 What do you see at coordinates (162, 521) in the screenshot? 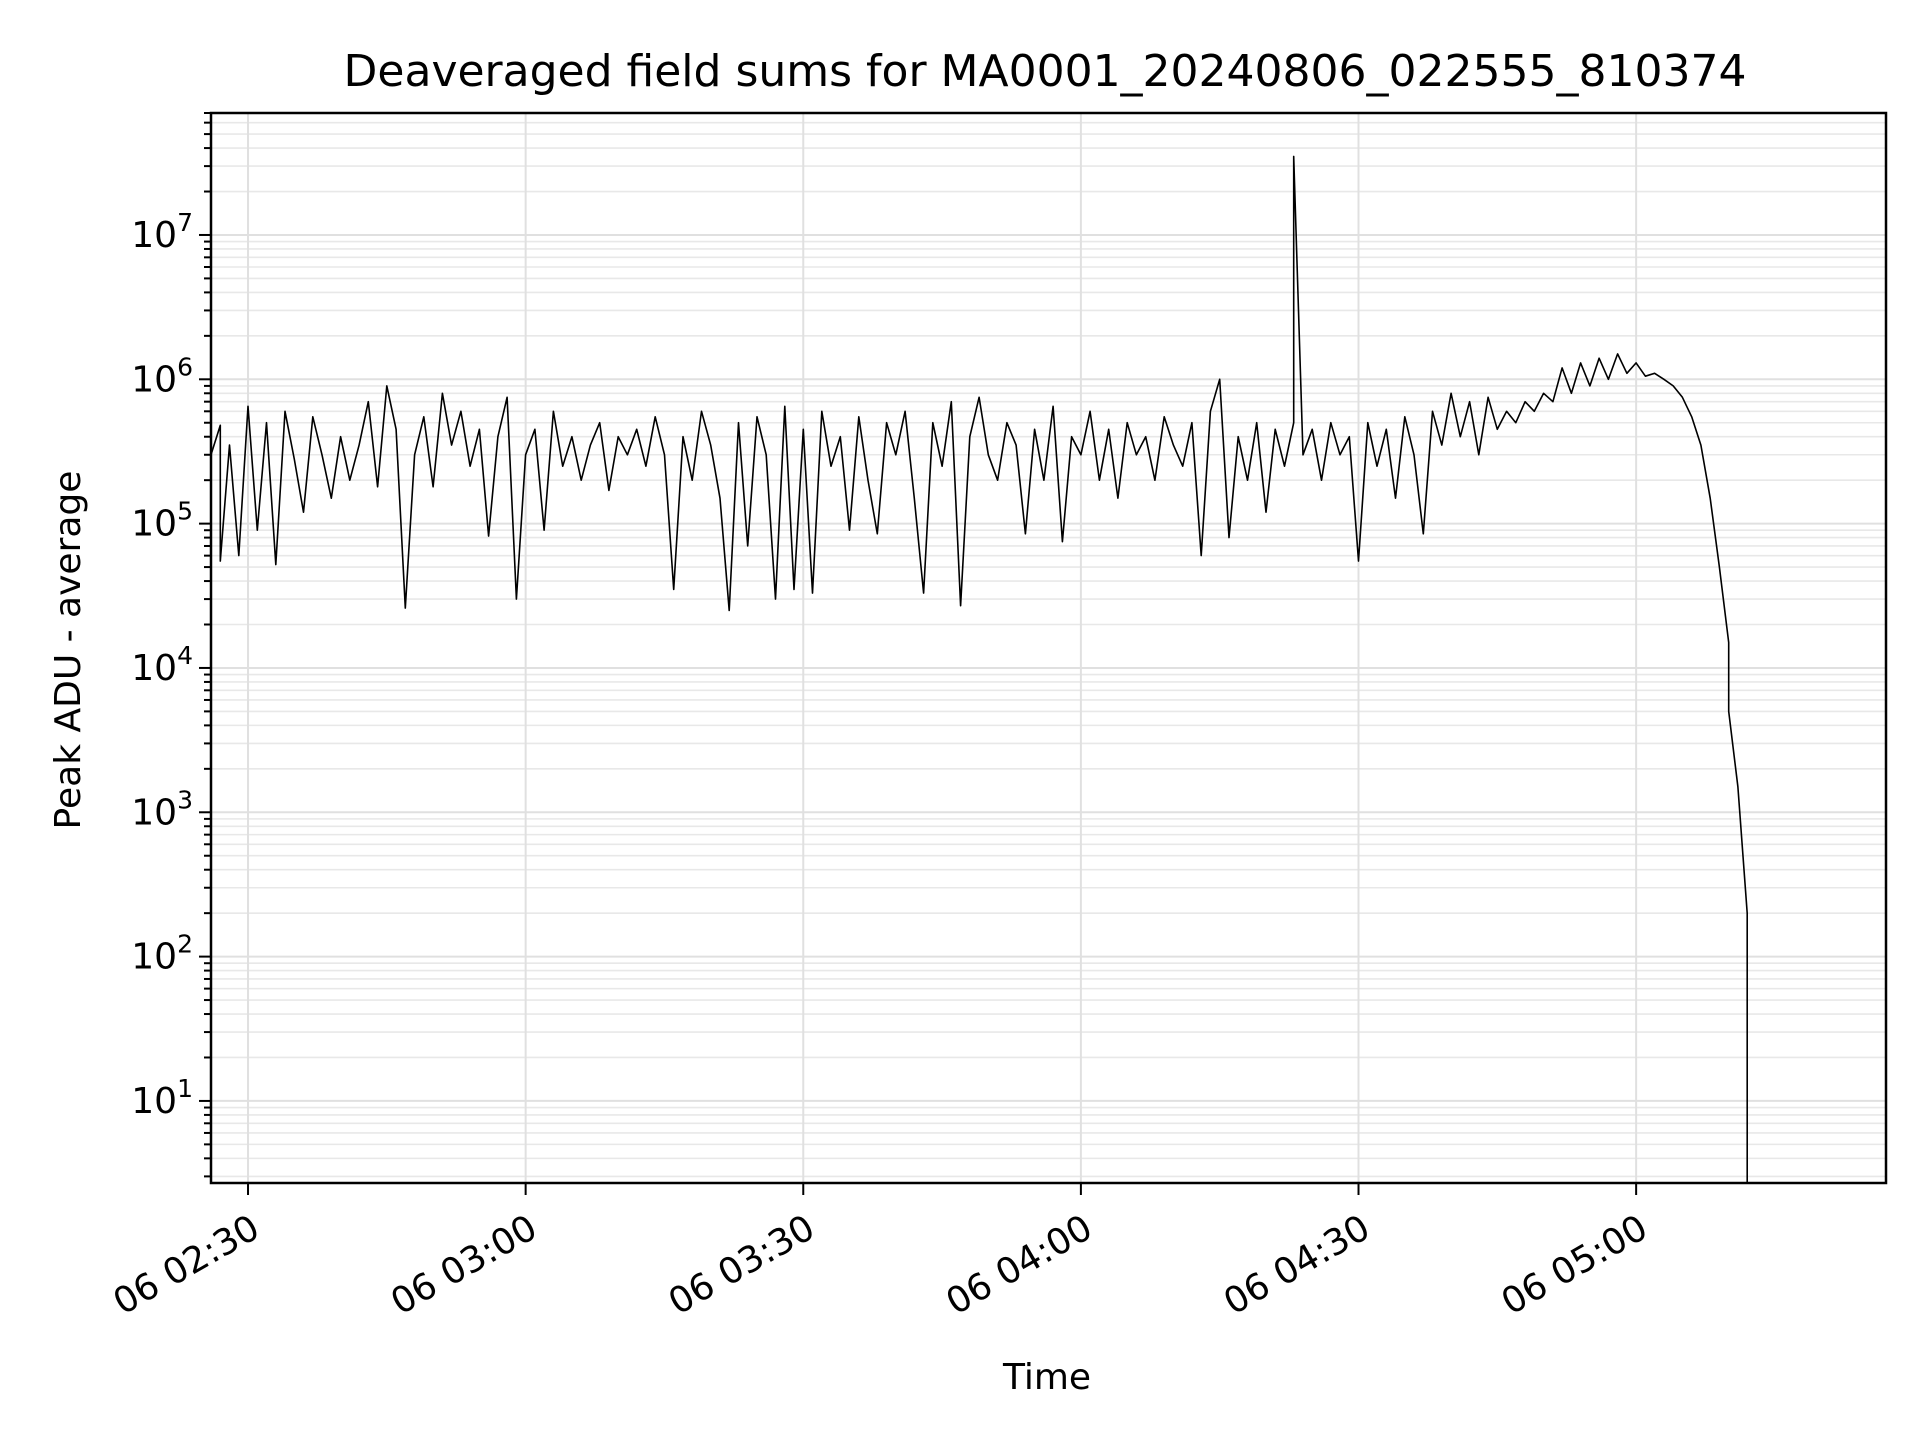
I see `y-tick-label: 10⁵` at bounding box center [162, 521].